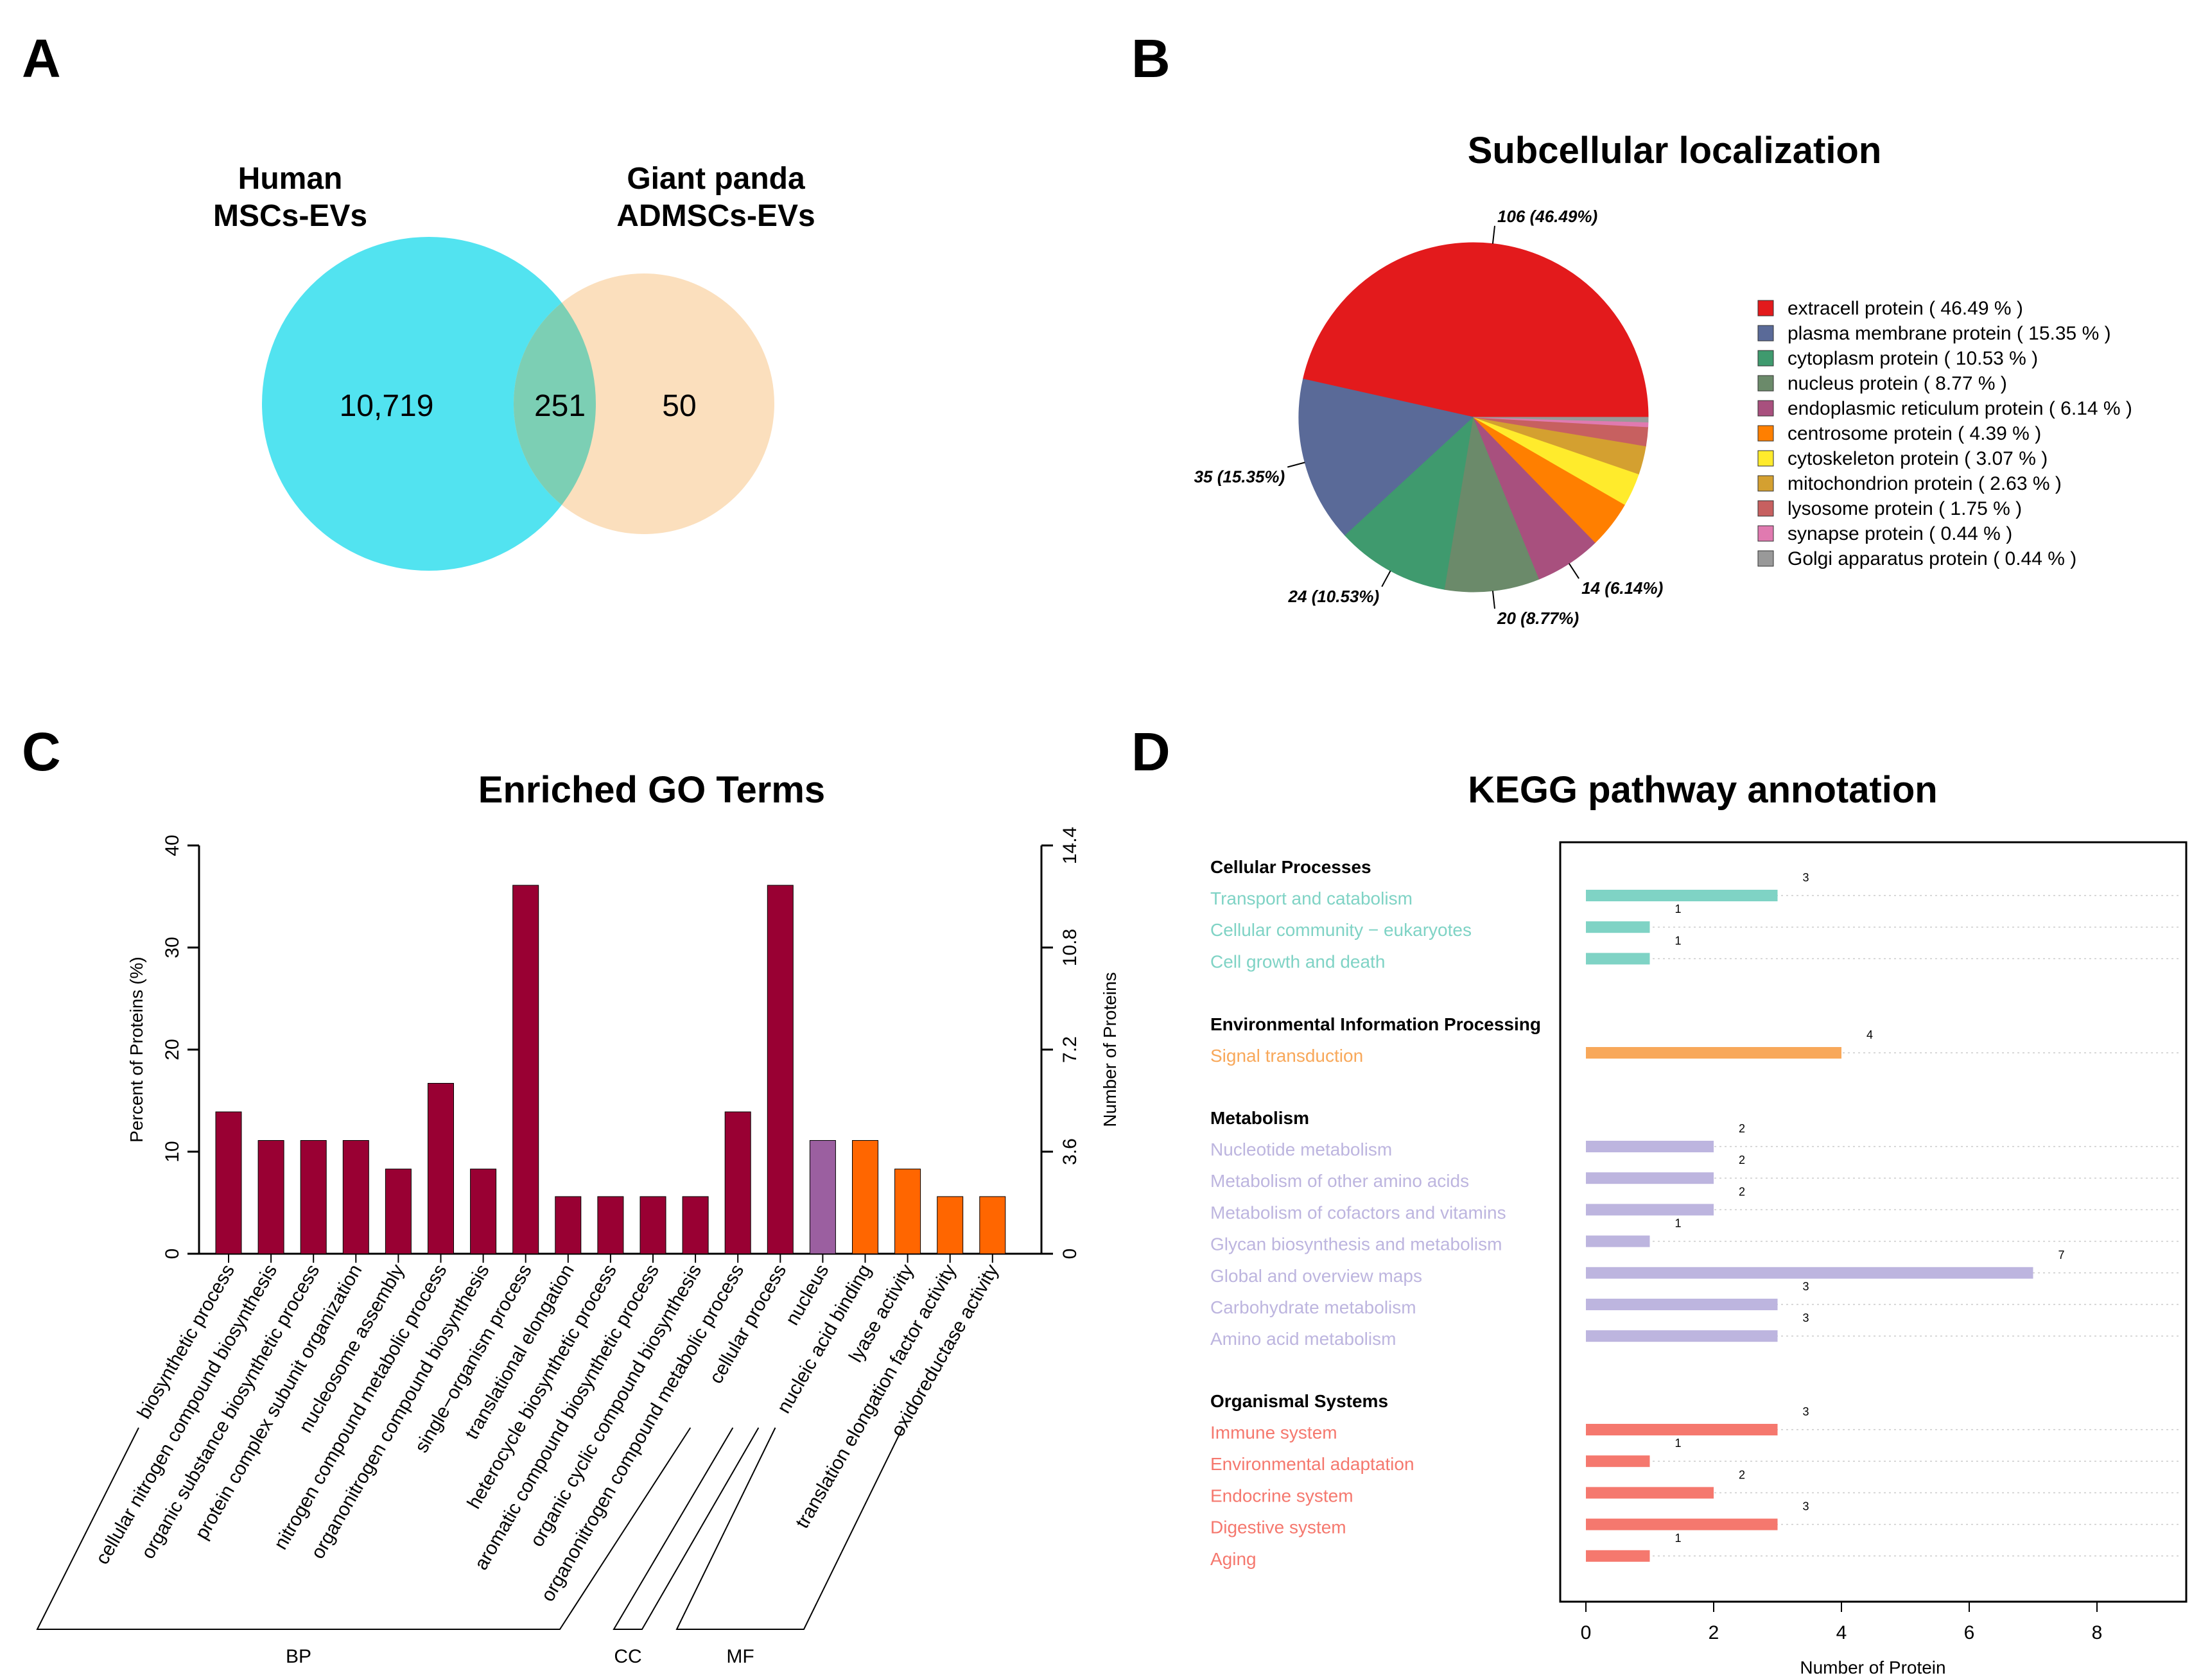 This screenshot has height=1680, width=2201. What do you see at coordinates (1618, 1556) in the screenshot?
I see `kegg-bar-aging` at bounding box center [1618, 1556].